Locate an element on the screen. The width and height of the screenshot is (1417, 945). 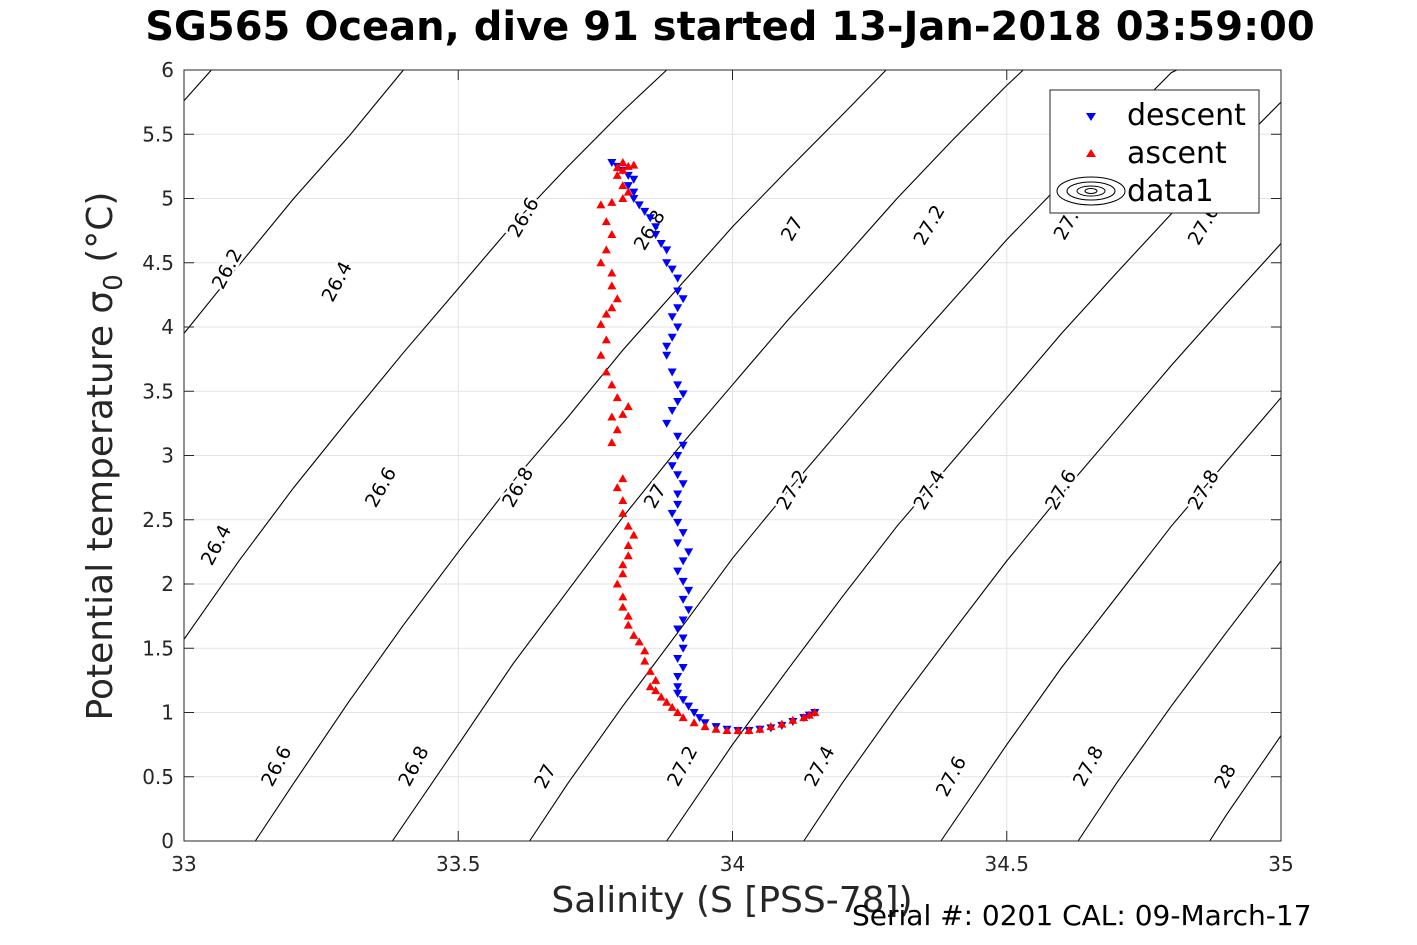
y-tick-label: 3.5 is located at coordinates (158, 391).